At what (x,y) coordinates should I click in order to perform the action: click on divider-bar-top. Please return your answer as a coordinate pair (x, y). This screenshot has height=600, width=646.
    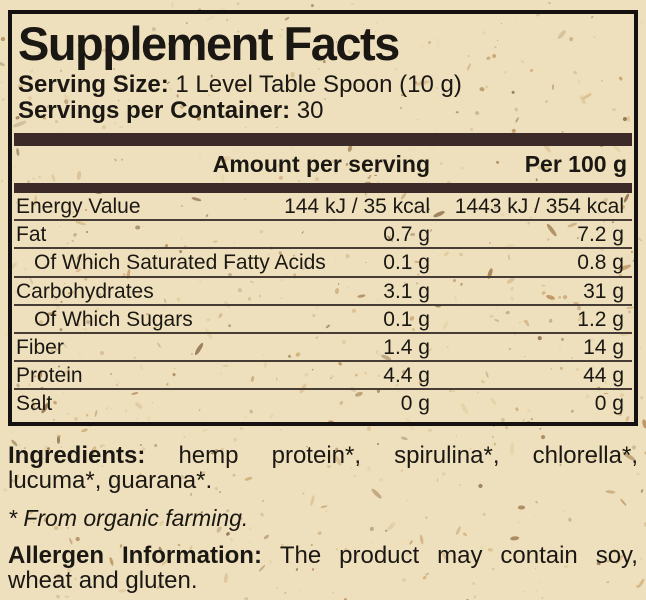
    Looking at the image, I should click on (323, 139).